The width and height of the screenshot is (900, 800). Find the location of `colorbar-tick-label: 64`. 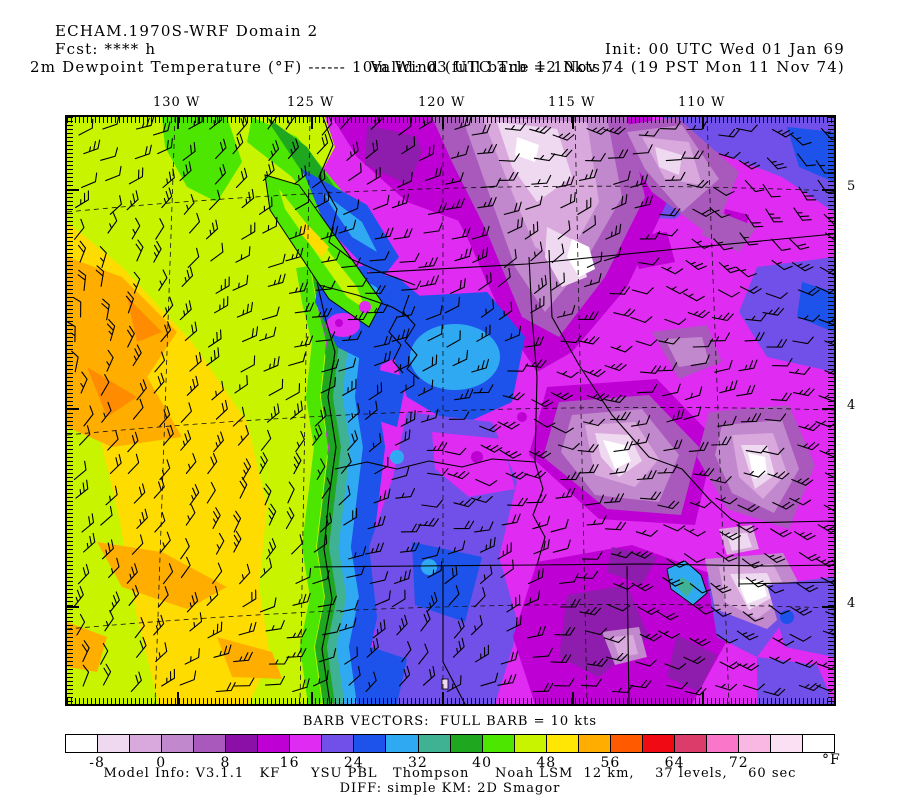

colorbar-tick-label: 64 is located at coordinates (674, 763).